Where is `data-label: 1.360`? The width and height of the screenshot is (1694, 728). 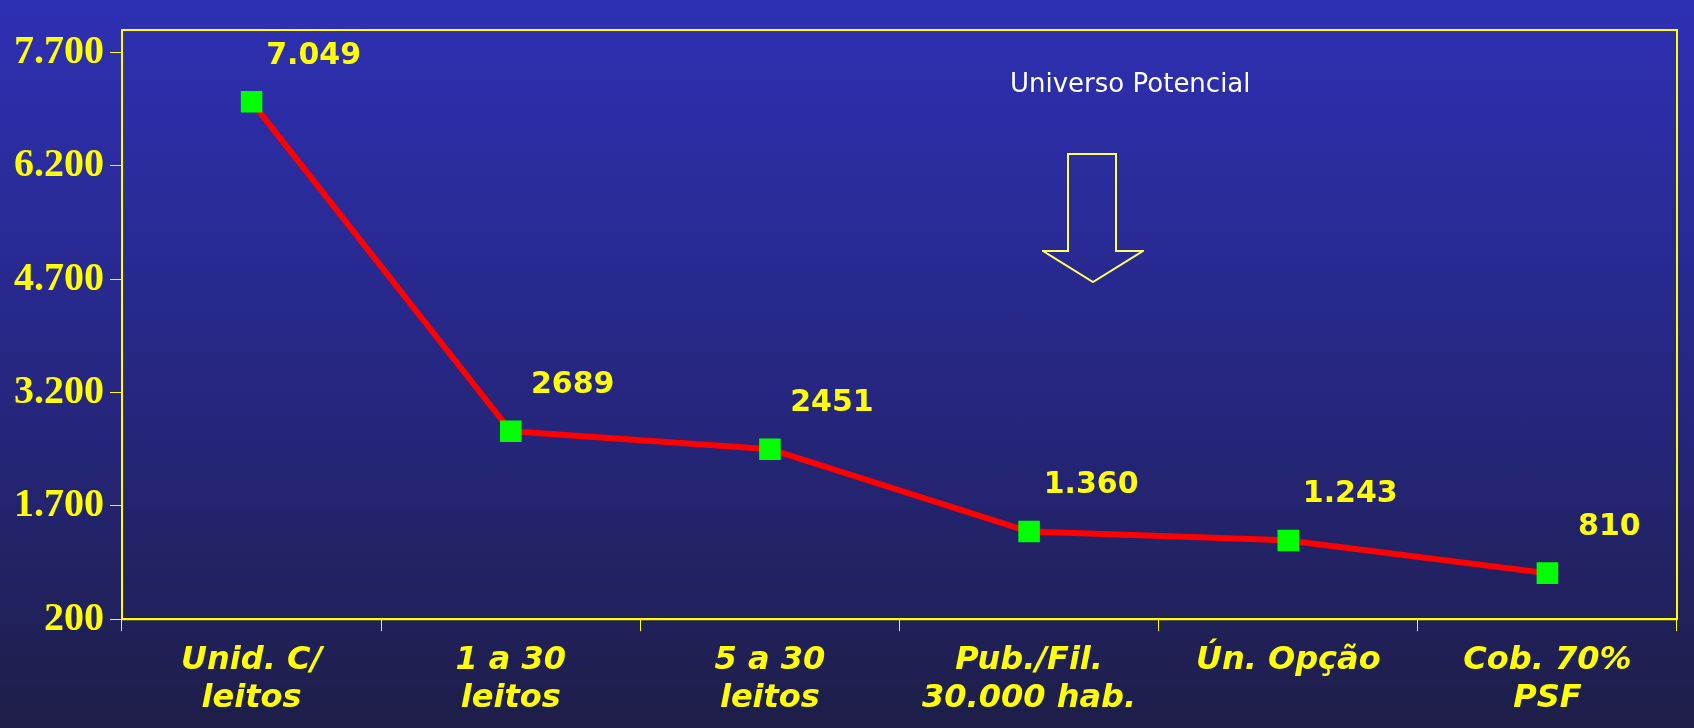 data-label: 1.360 is located at coordinates (1091, 483).